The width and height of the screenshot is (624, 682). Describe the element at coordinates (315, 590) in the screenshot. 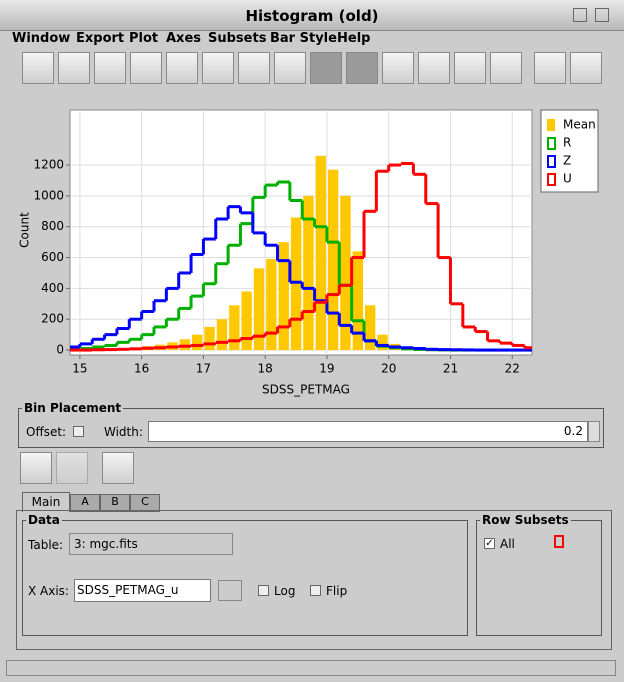

I see `flip-checkbox` at that location.